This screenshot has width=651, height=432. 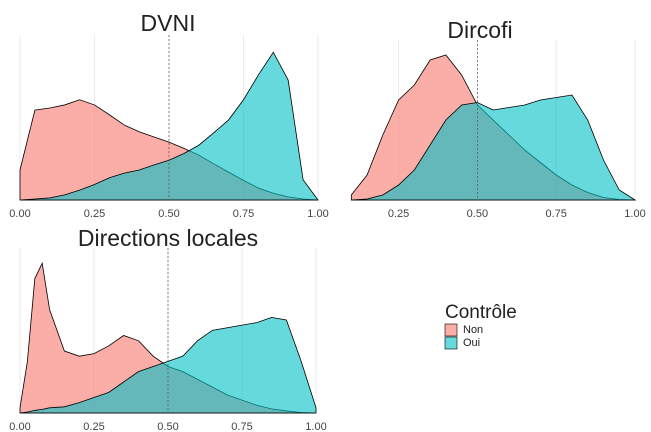 I want to click on legend-label: Oui, so click(x=471, y=343).